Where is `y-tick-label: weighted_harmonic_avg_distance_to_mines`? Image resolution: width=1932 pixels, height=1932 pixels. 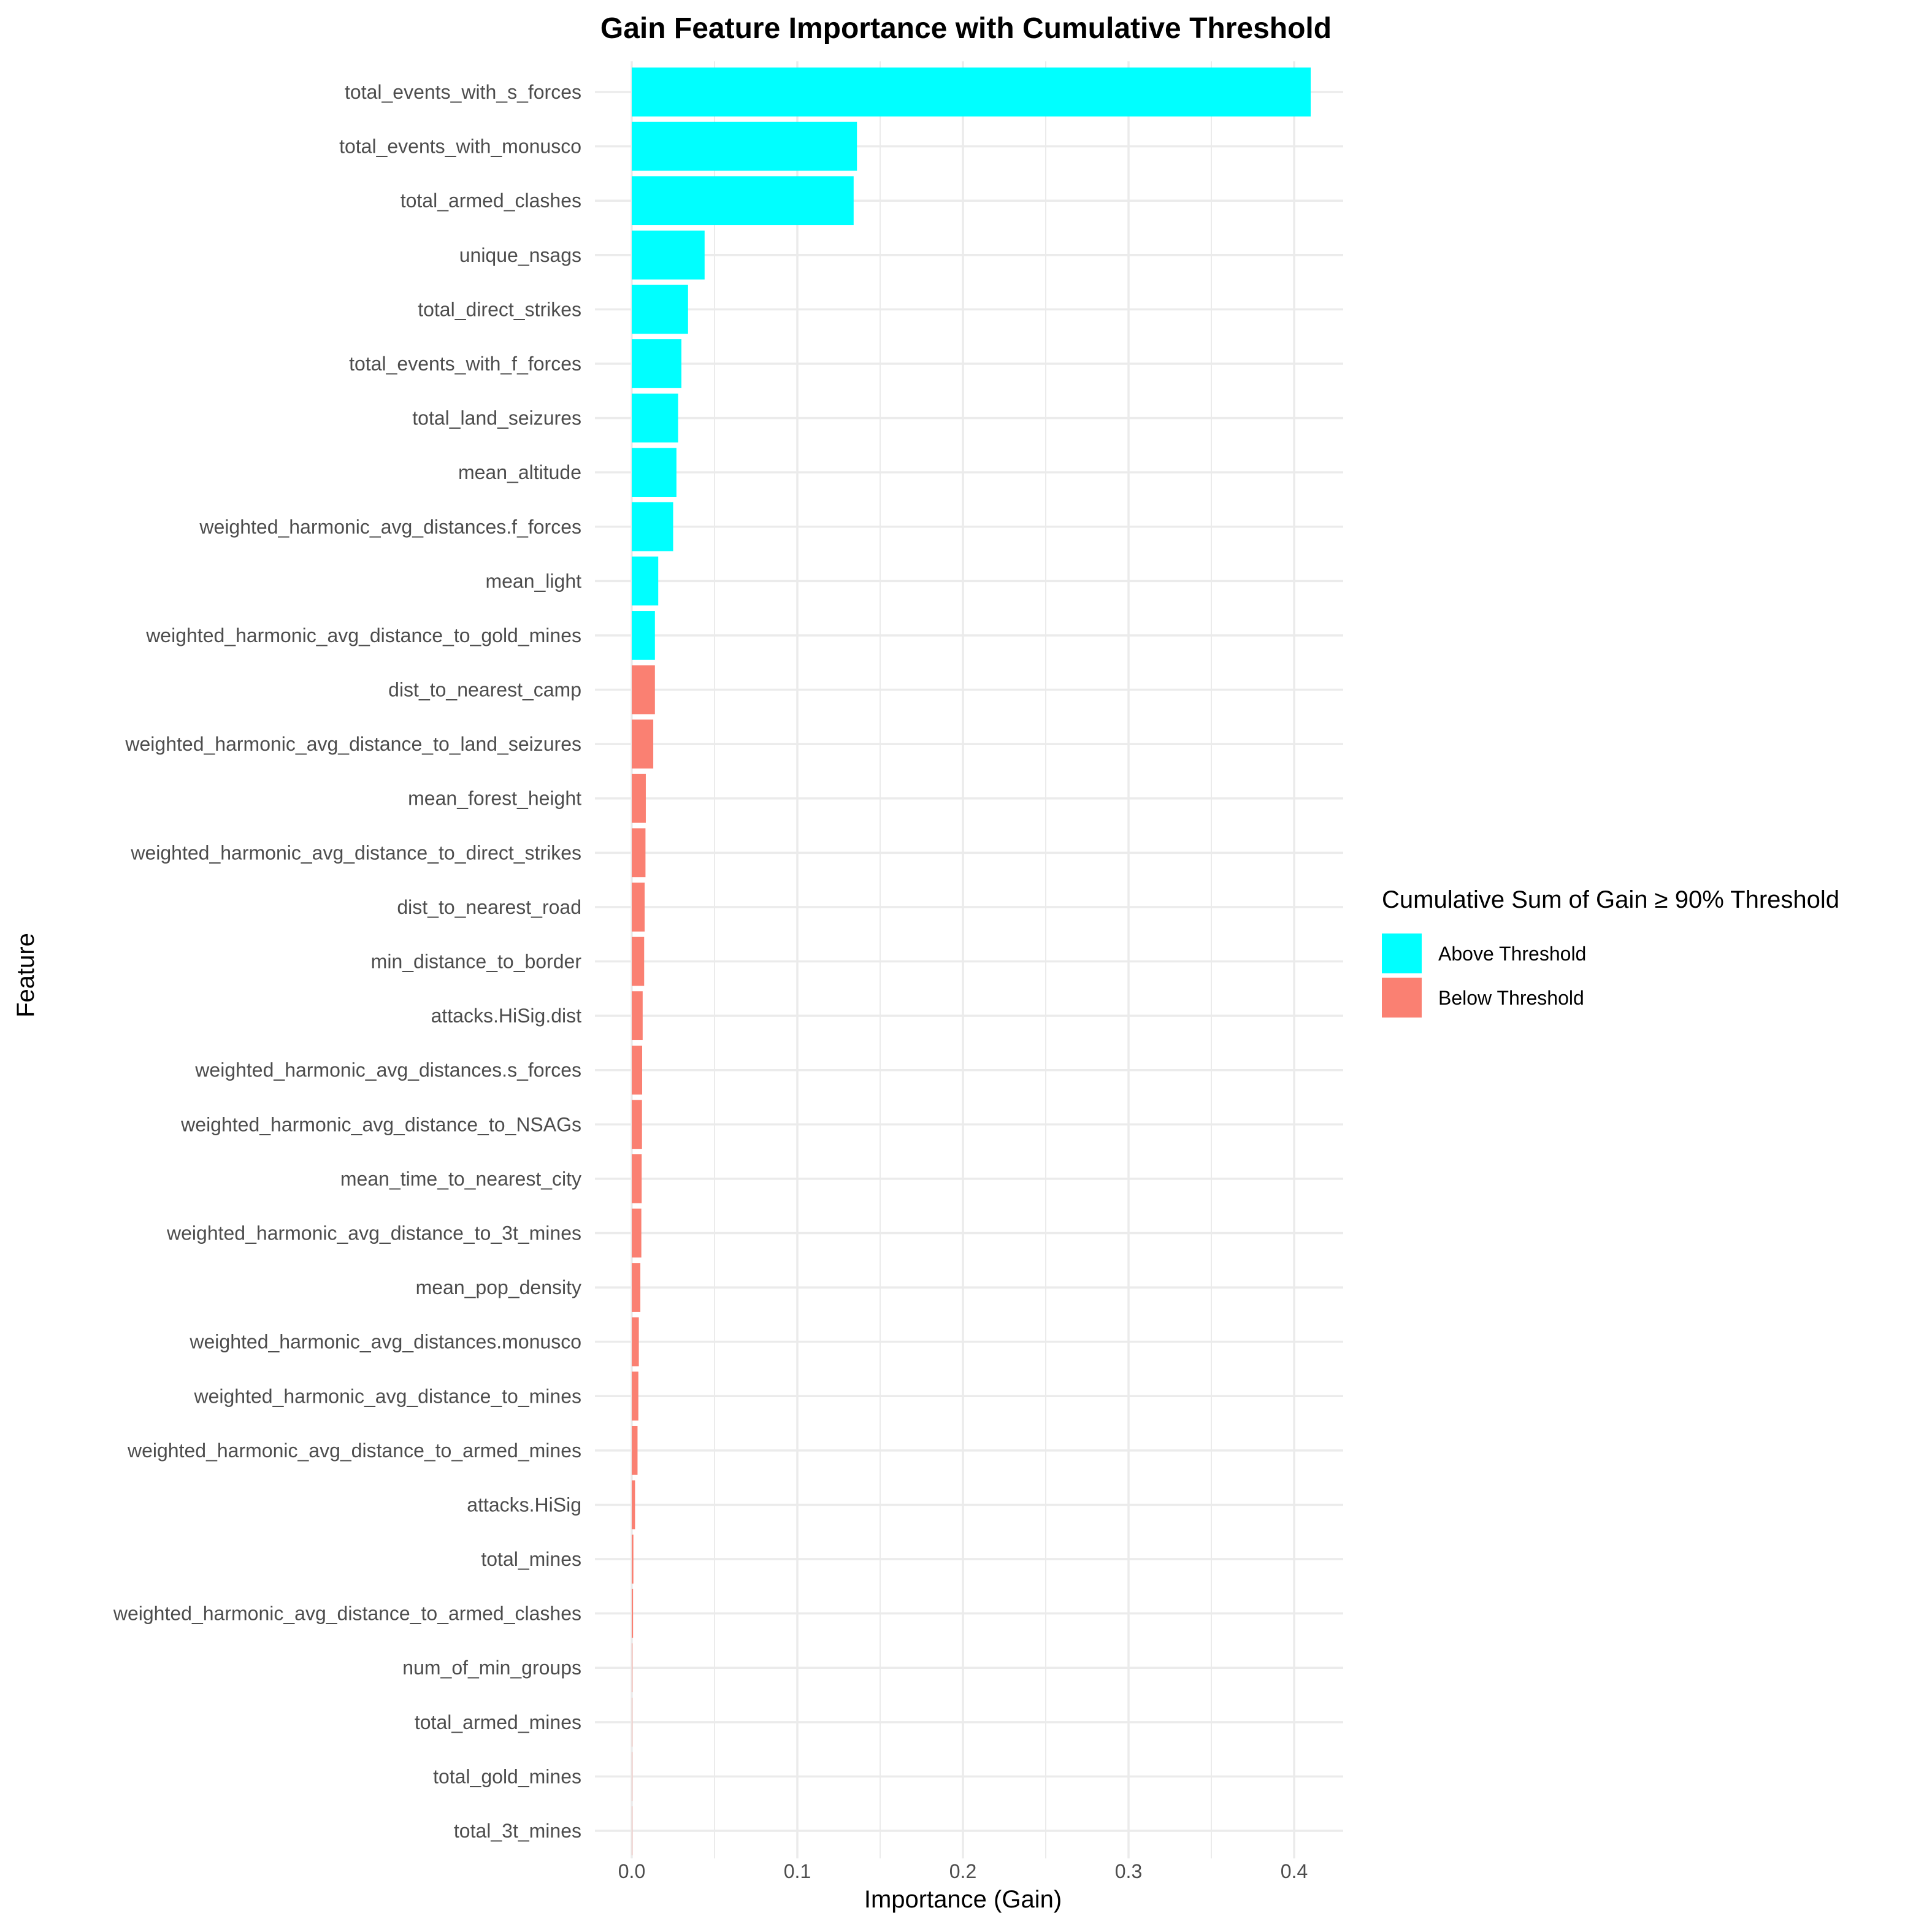
y-tick-label: weighted_harmonic_avg_distance_to_mines is located at coordinates (387, 1396).